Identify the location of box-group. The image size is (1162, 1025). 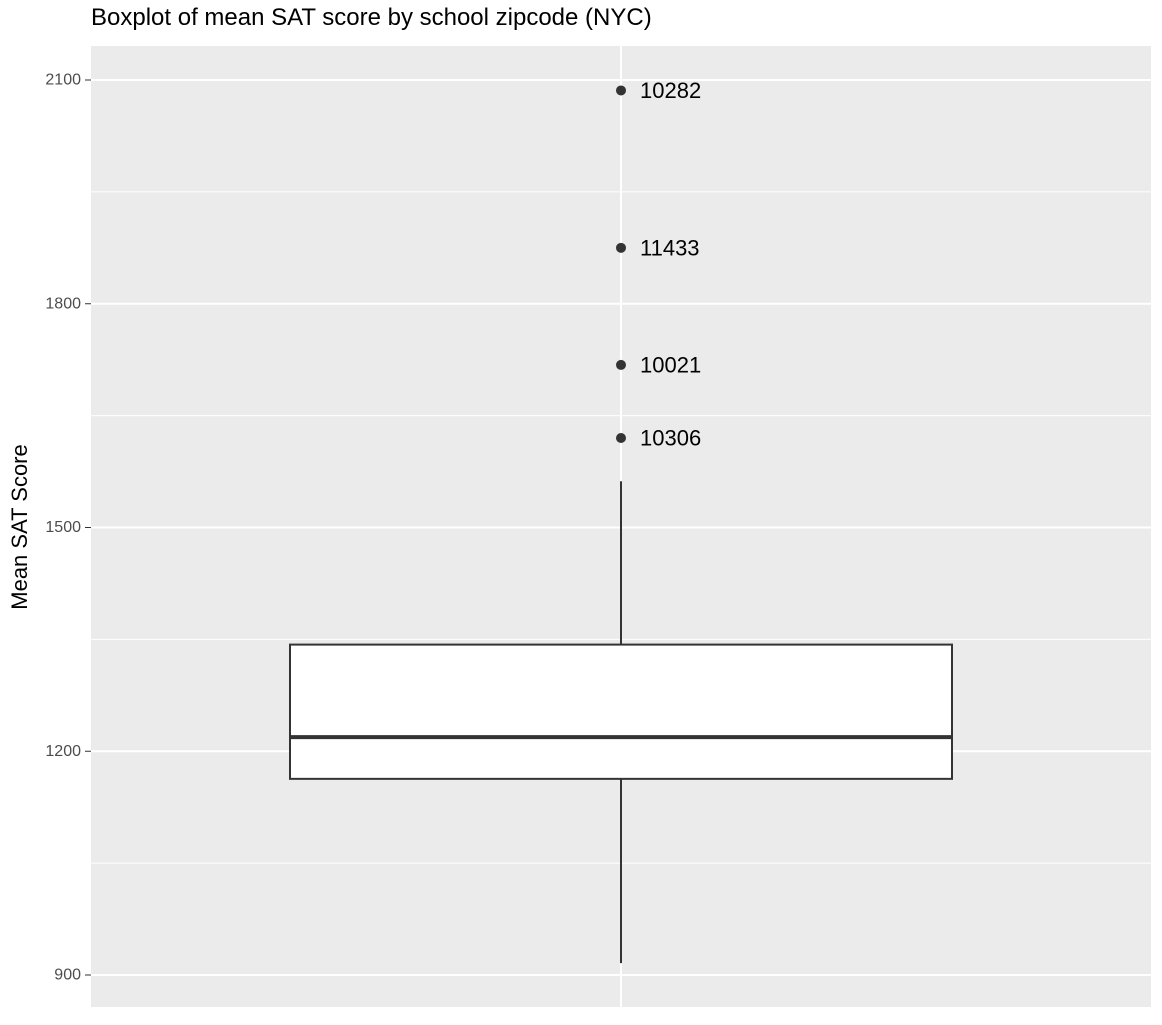
(621, 711).